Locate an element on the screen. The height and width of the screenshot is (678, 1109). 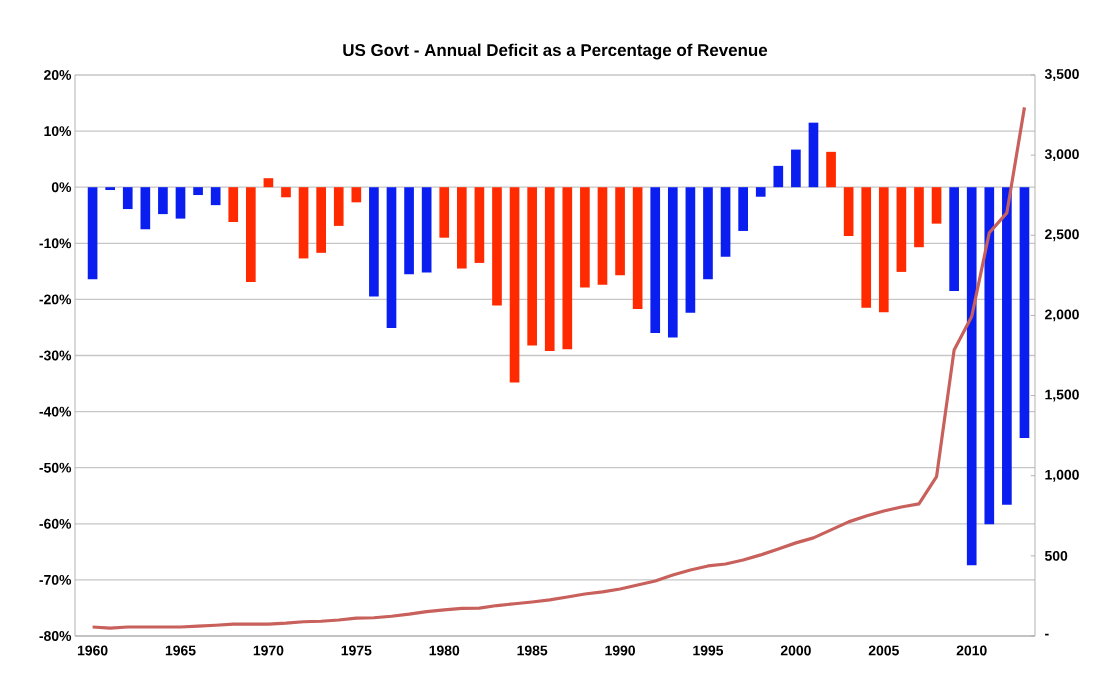
x-tick-label: 2005 is located at coordinates (883, 650).